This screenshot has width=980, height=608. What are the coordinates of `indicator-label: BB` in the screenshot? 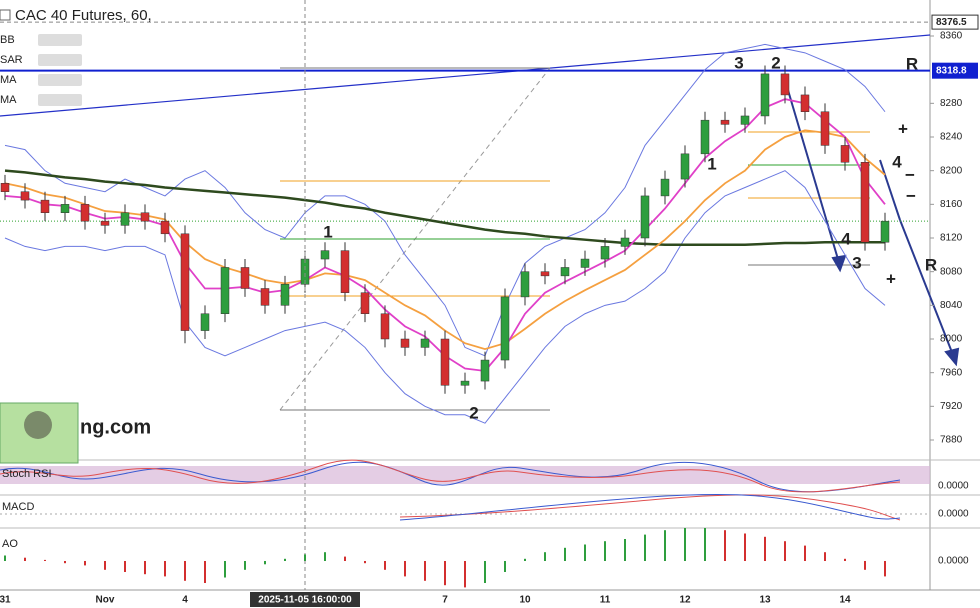 It's located at (7, 40).